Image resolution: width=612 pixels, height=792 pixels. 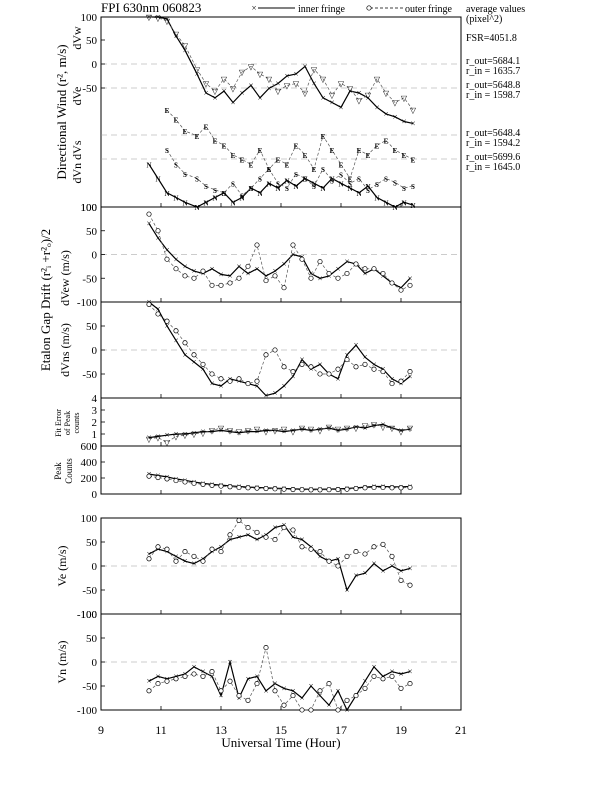 I want to click on directional-wind-s4-point-26: S, so click(x=404, y=189).